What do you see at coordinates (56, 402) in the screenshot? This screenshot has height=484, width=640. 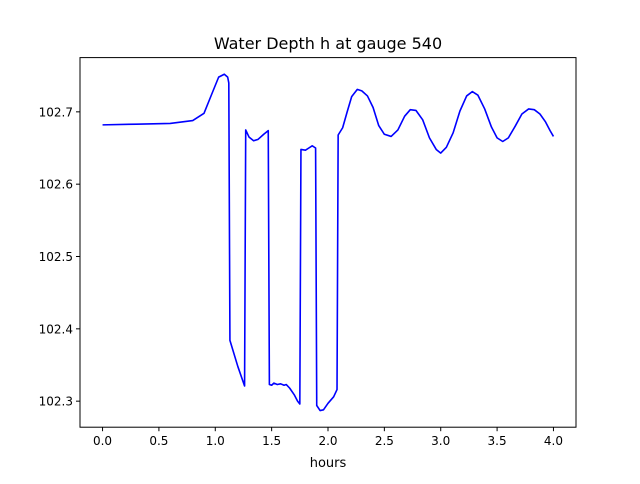 I see `y-tick-label: 102.3` at bounding box center [56, 402].